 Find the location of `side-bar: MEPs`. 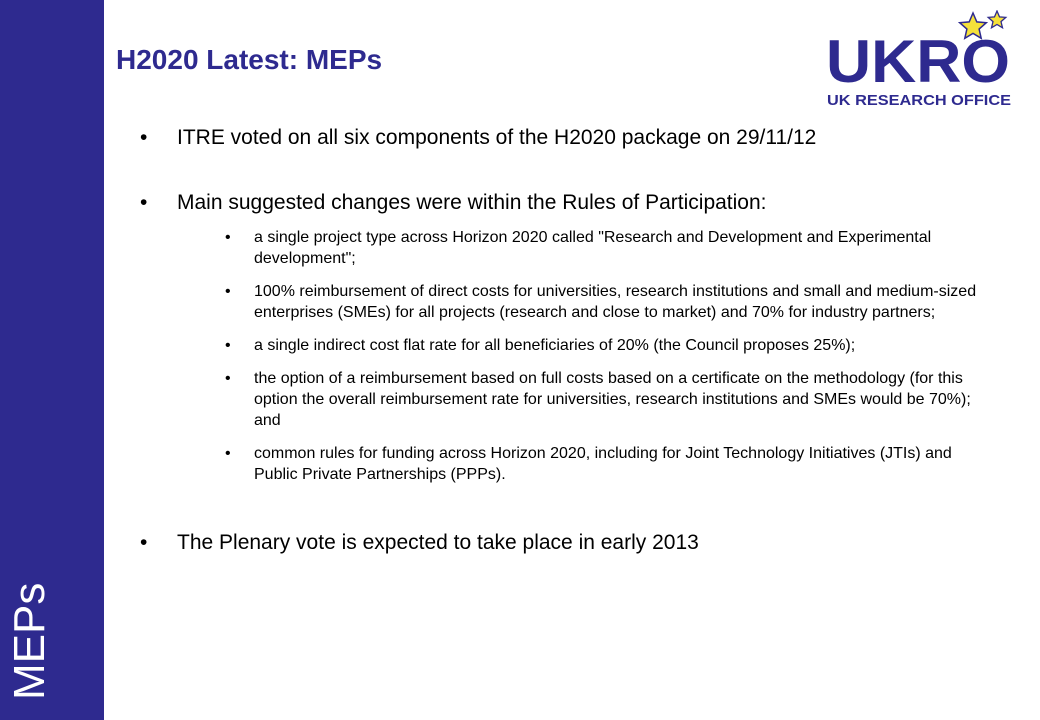

side-bar: MEPs is located at coordinates (52, 360).